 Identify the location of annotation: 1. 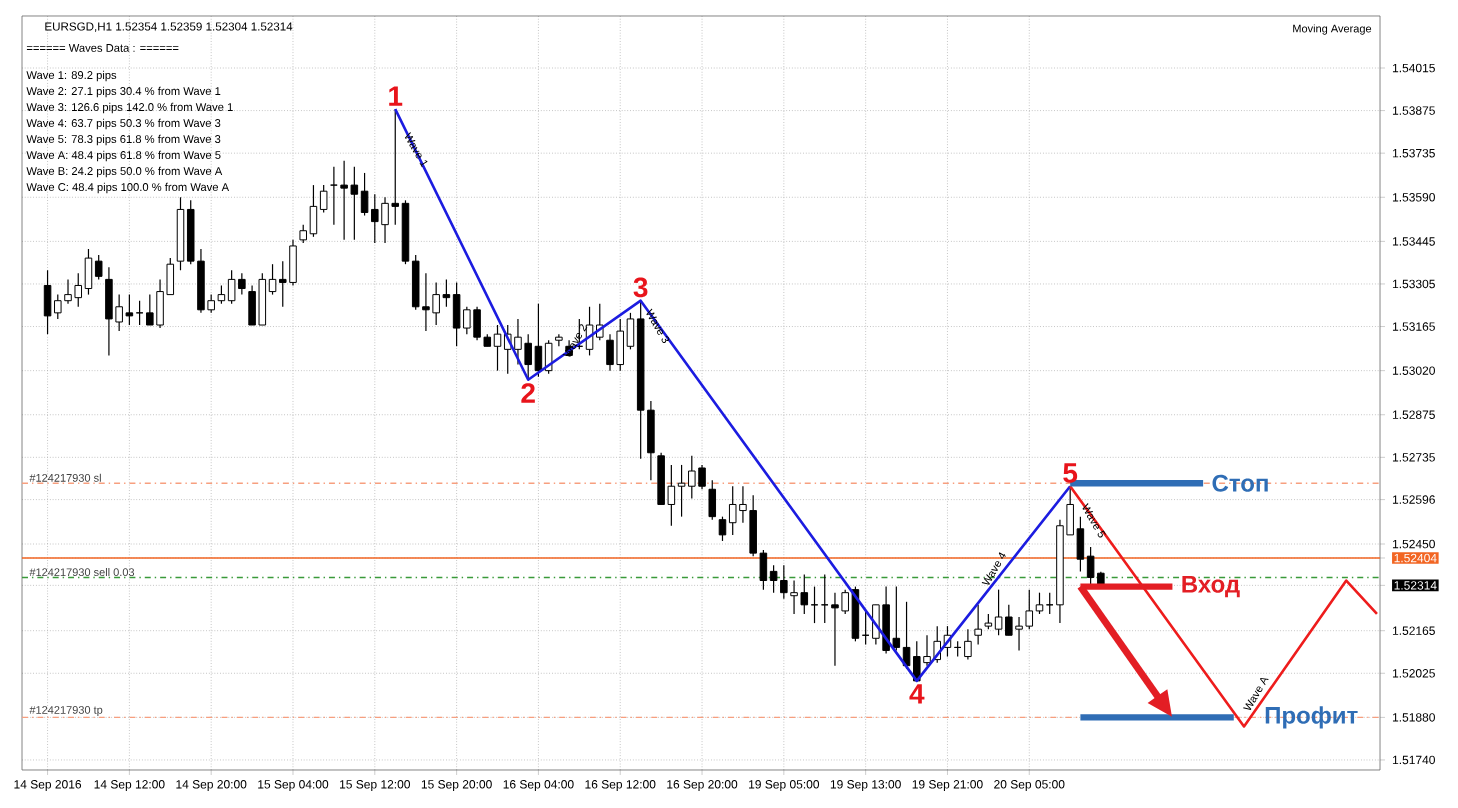
(396, 96).